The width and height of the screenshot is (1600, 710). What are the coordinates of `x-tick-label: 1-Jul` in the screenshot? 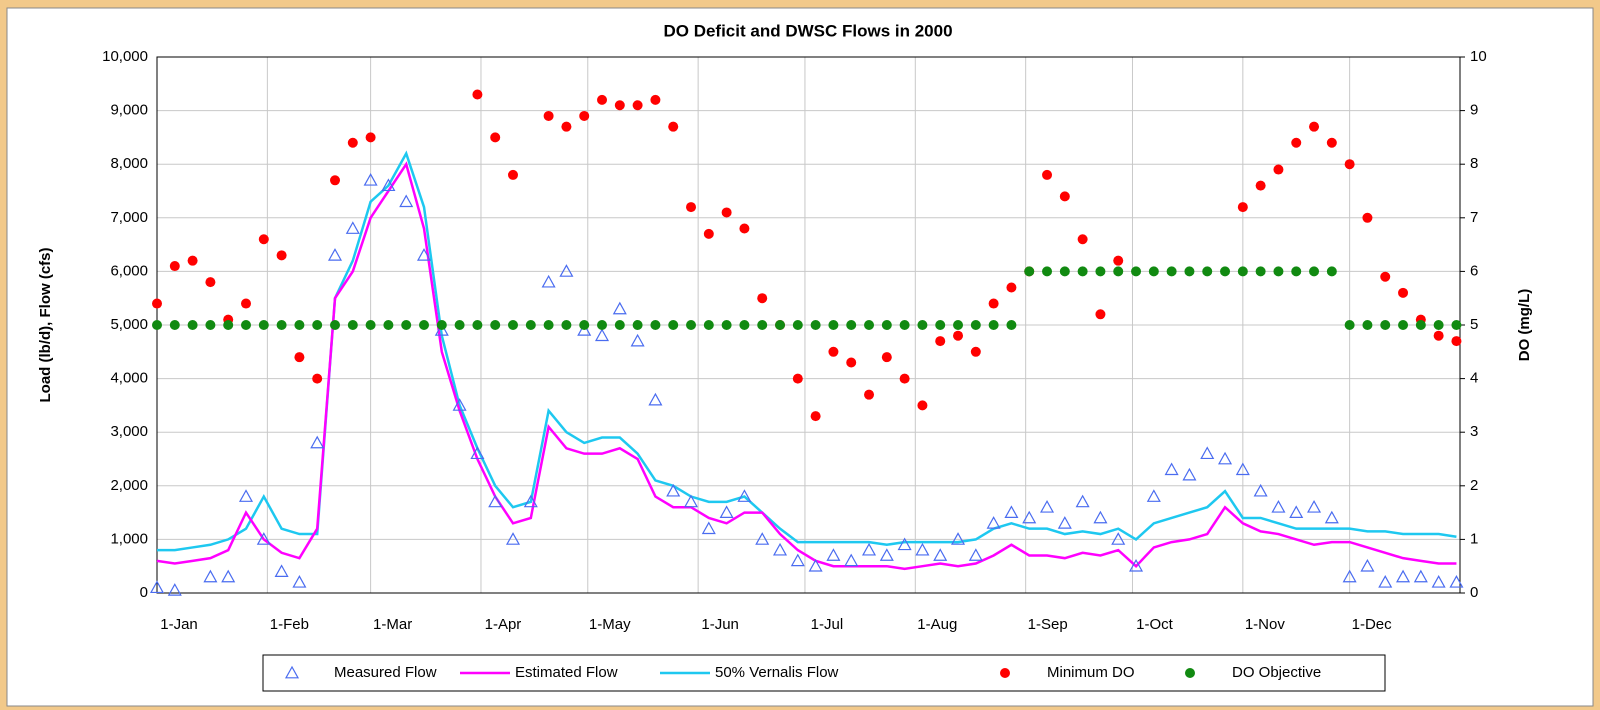 It's located at (827, 624).